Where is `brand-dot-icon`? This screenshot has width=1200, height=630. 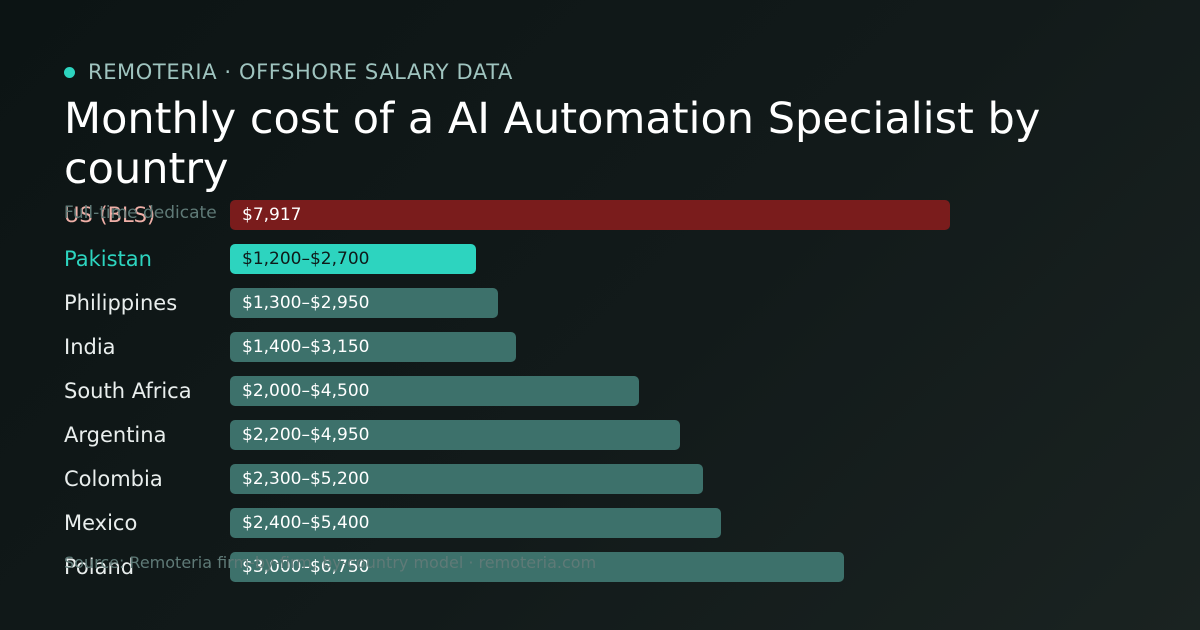
brand-dot-icon is located at coordinates (69, 72).